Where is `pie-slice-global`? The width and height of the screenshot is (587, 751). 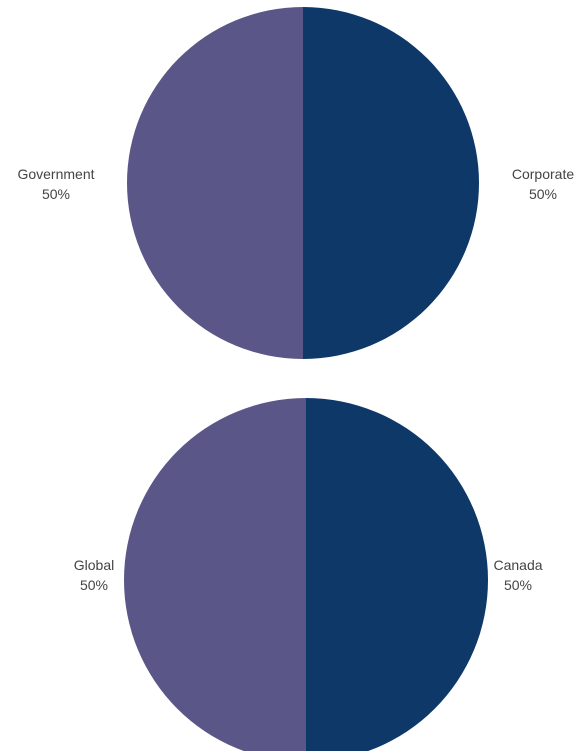
pie-slice-global is located at coordinates (215, 574).